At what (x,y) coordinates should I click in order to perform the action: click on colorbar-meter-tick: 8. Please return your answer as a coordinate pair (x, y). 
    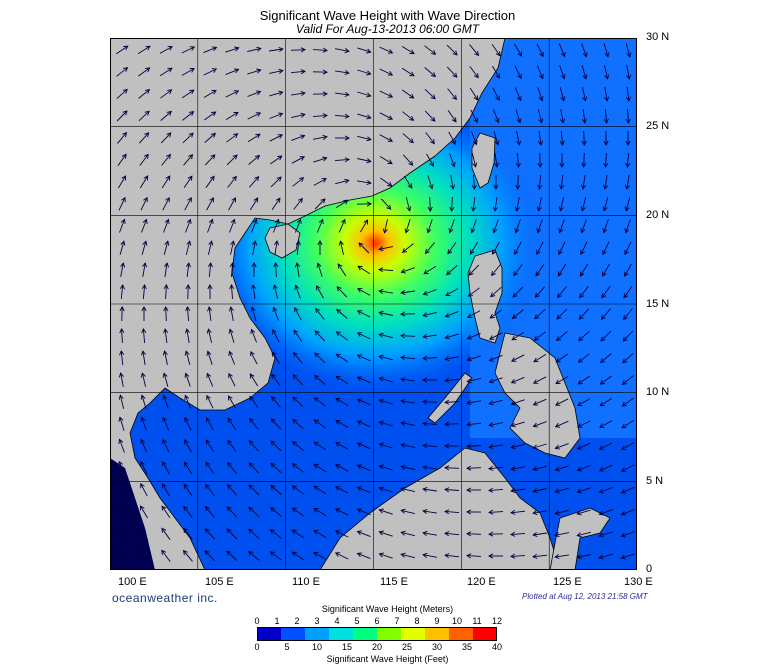
    Looking at the image, I should click on (417, 621).